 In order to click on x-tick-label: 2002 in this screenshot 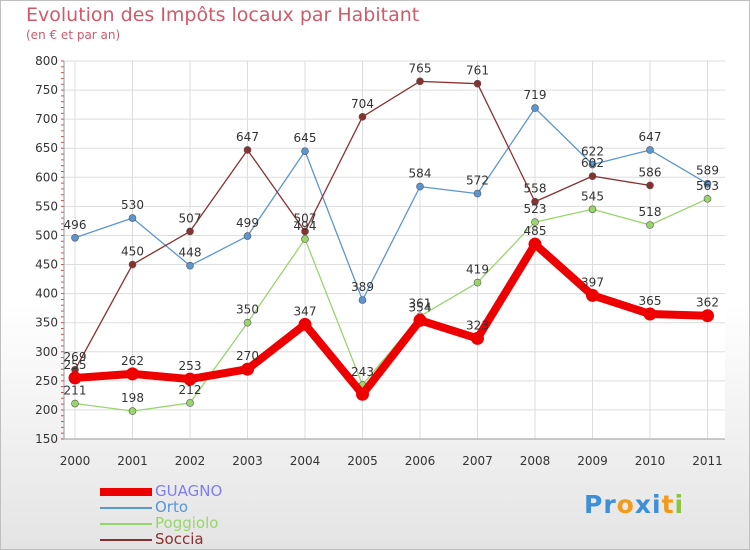, I will do `click(190, 461)`.